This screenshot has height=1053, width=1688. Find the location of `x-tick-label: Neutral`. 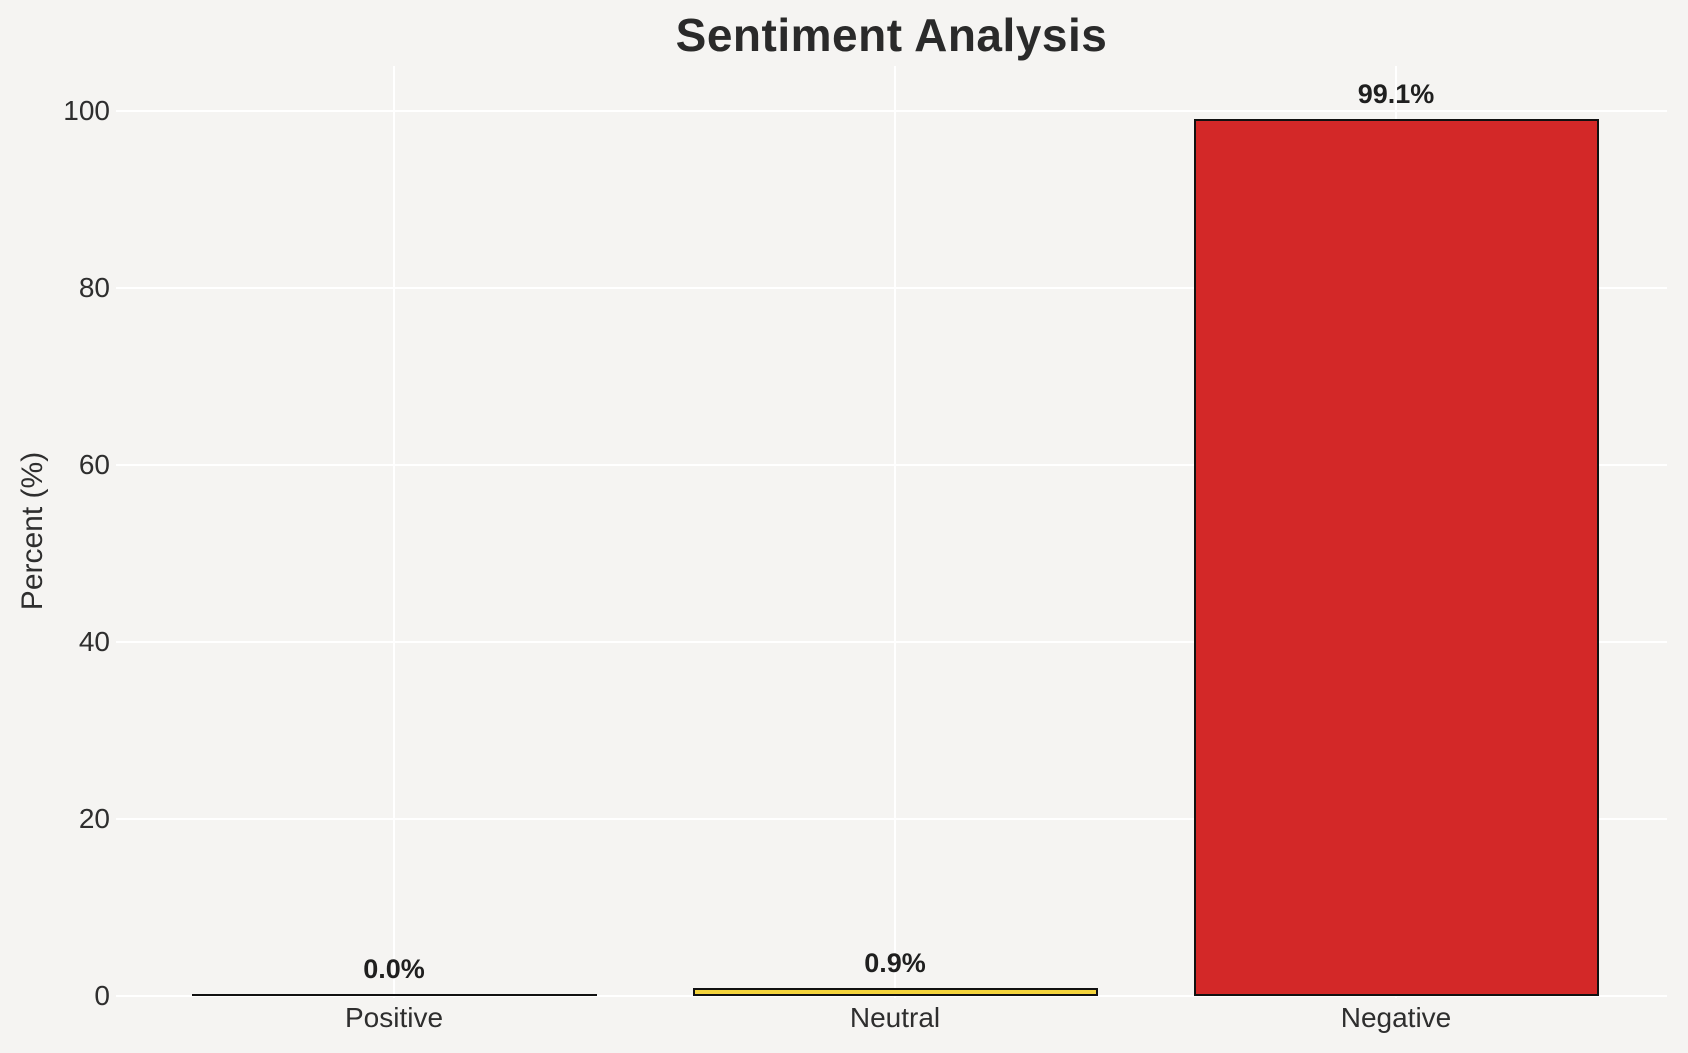

x-tick-label: Neutral is located at coordinates (895, 1017).